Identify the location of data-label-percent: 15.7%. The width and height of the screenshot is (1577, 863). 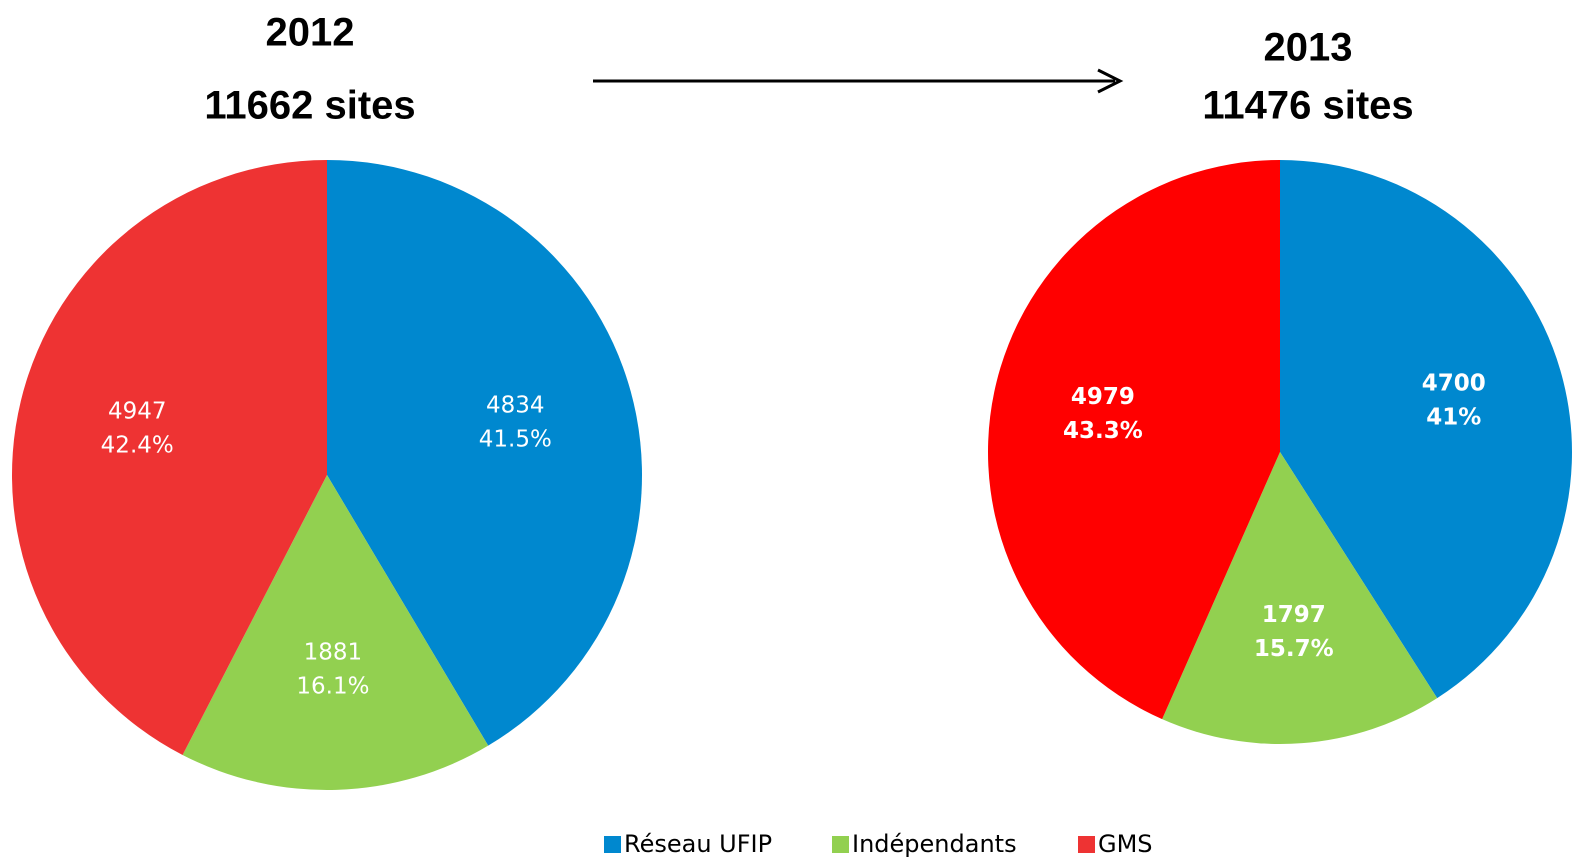
(1294, 649).